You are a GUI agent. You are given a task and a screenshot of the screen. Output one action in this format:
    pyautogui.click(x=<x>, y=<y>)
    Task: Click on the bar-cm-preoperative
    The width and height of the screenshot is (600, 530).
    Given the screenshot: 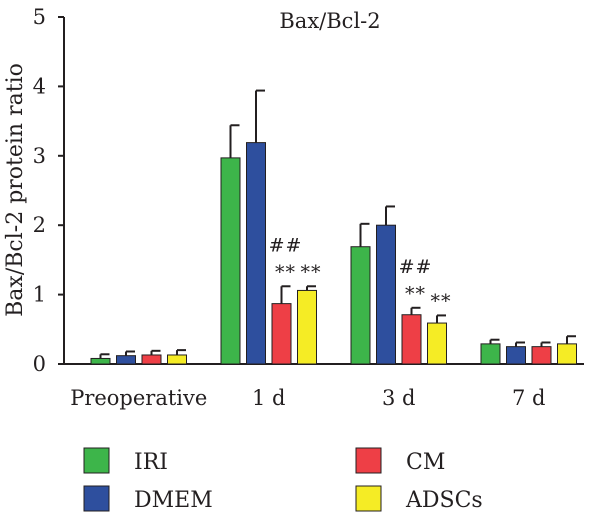 What is the action you would take?
    pyautogui.click(x=151, y=359)
    